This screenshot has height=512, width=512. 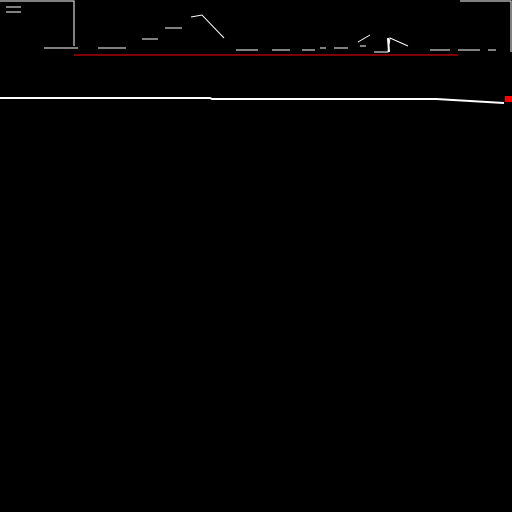 I want to click on target-marker, so click(x=508, y=99).